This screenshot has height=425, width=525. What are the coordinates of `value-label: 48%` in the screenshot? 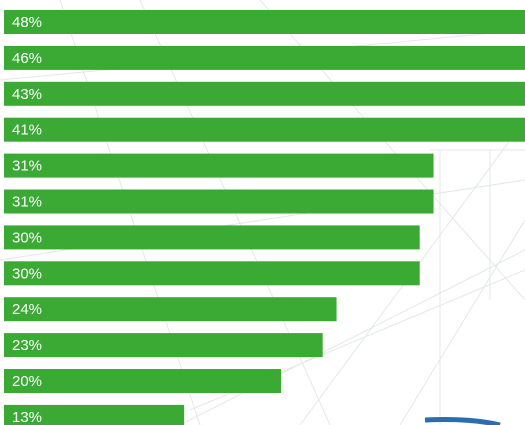 It's located at (27, 22).